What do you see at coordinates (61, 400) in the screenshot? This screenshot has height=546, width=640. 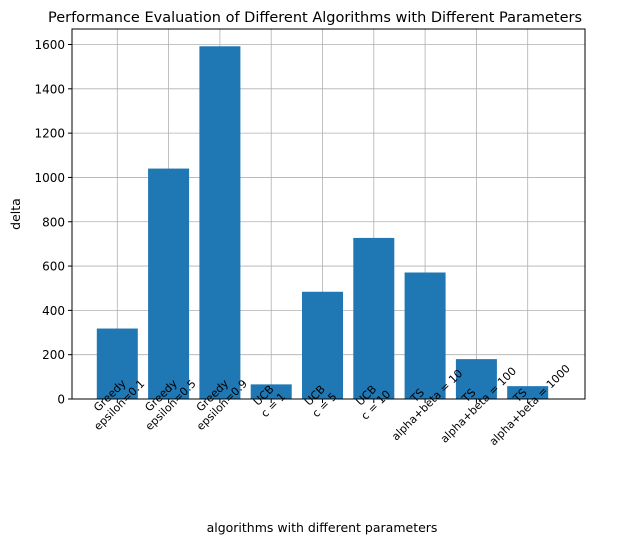 I see `y-tick-label: 0` at bounding box center [61, 400].